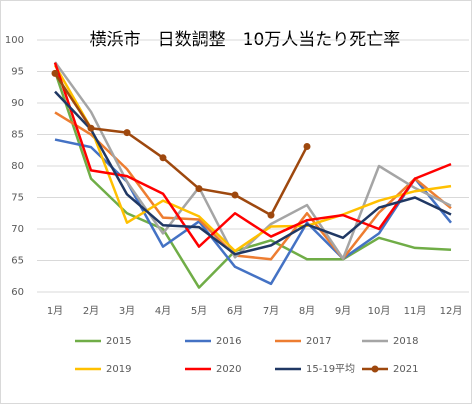  I want to click on legend-label: 2021, so click(405, 369).